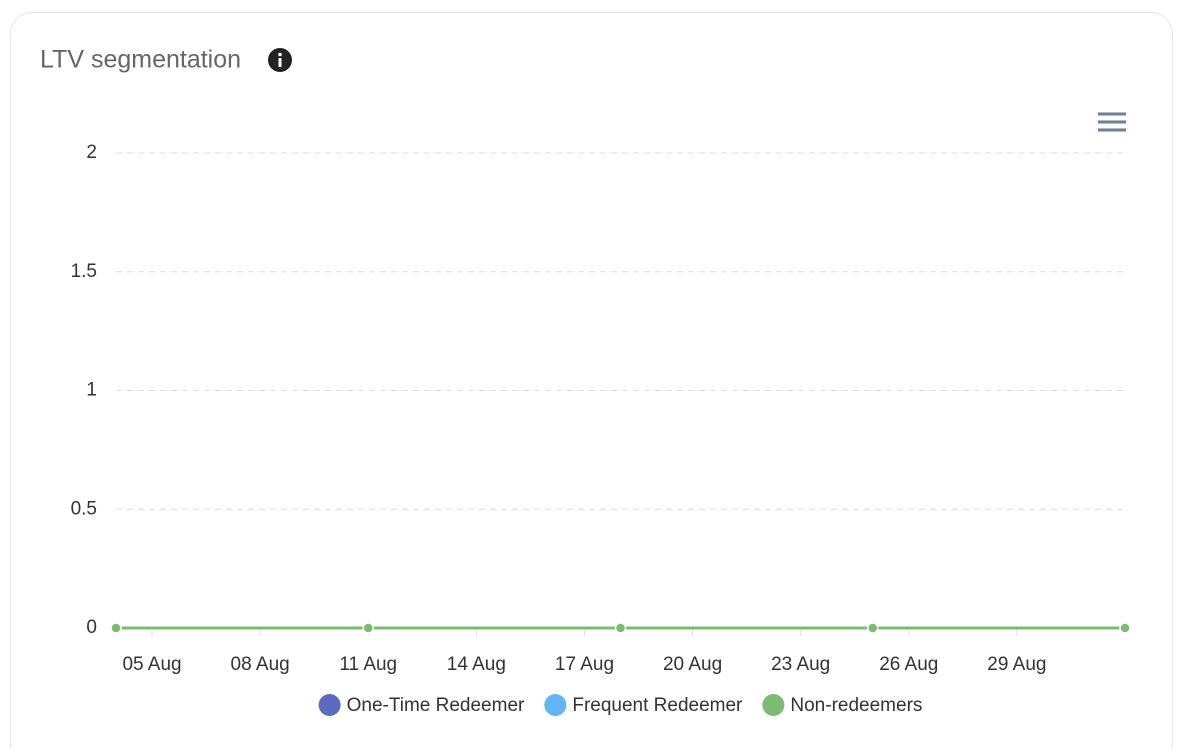  What do you see at coordinates (800, 664) in the screenshot?
I see `x-tick-label: 23 Aug` at bounding box center [800, 664].